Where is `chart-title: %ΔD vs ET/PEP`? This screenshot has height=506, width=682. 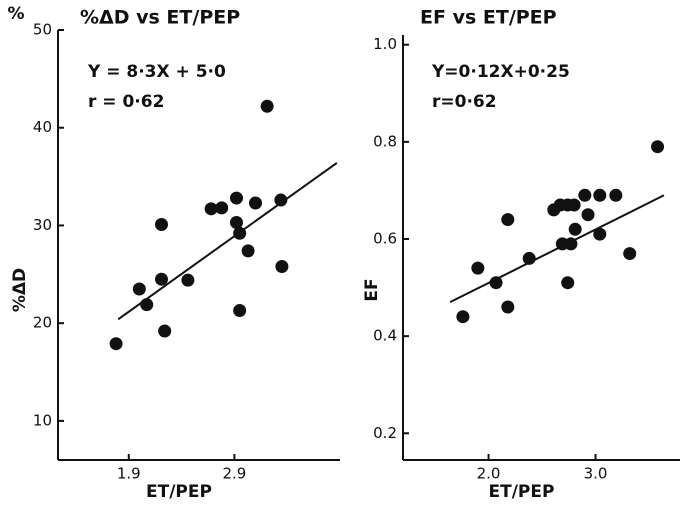
chart-title: %ΔD vs ET/PEP is located at coordinates (160, 18).